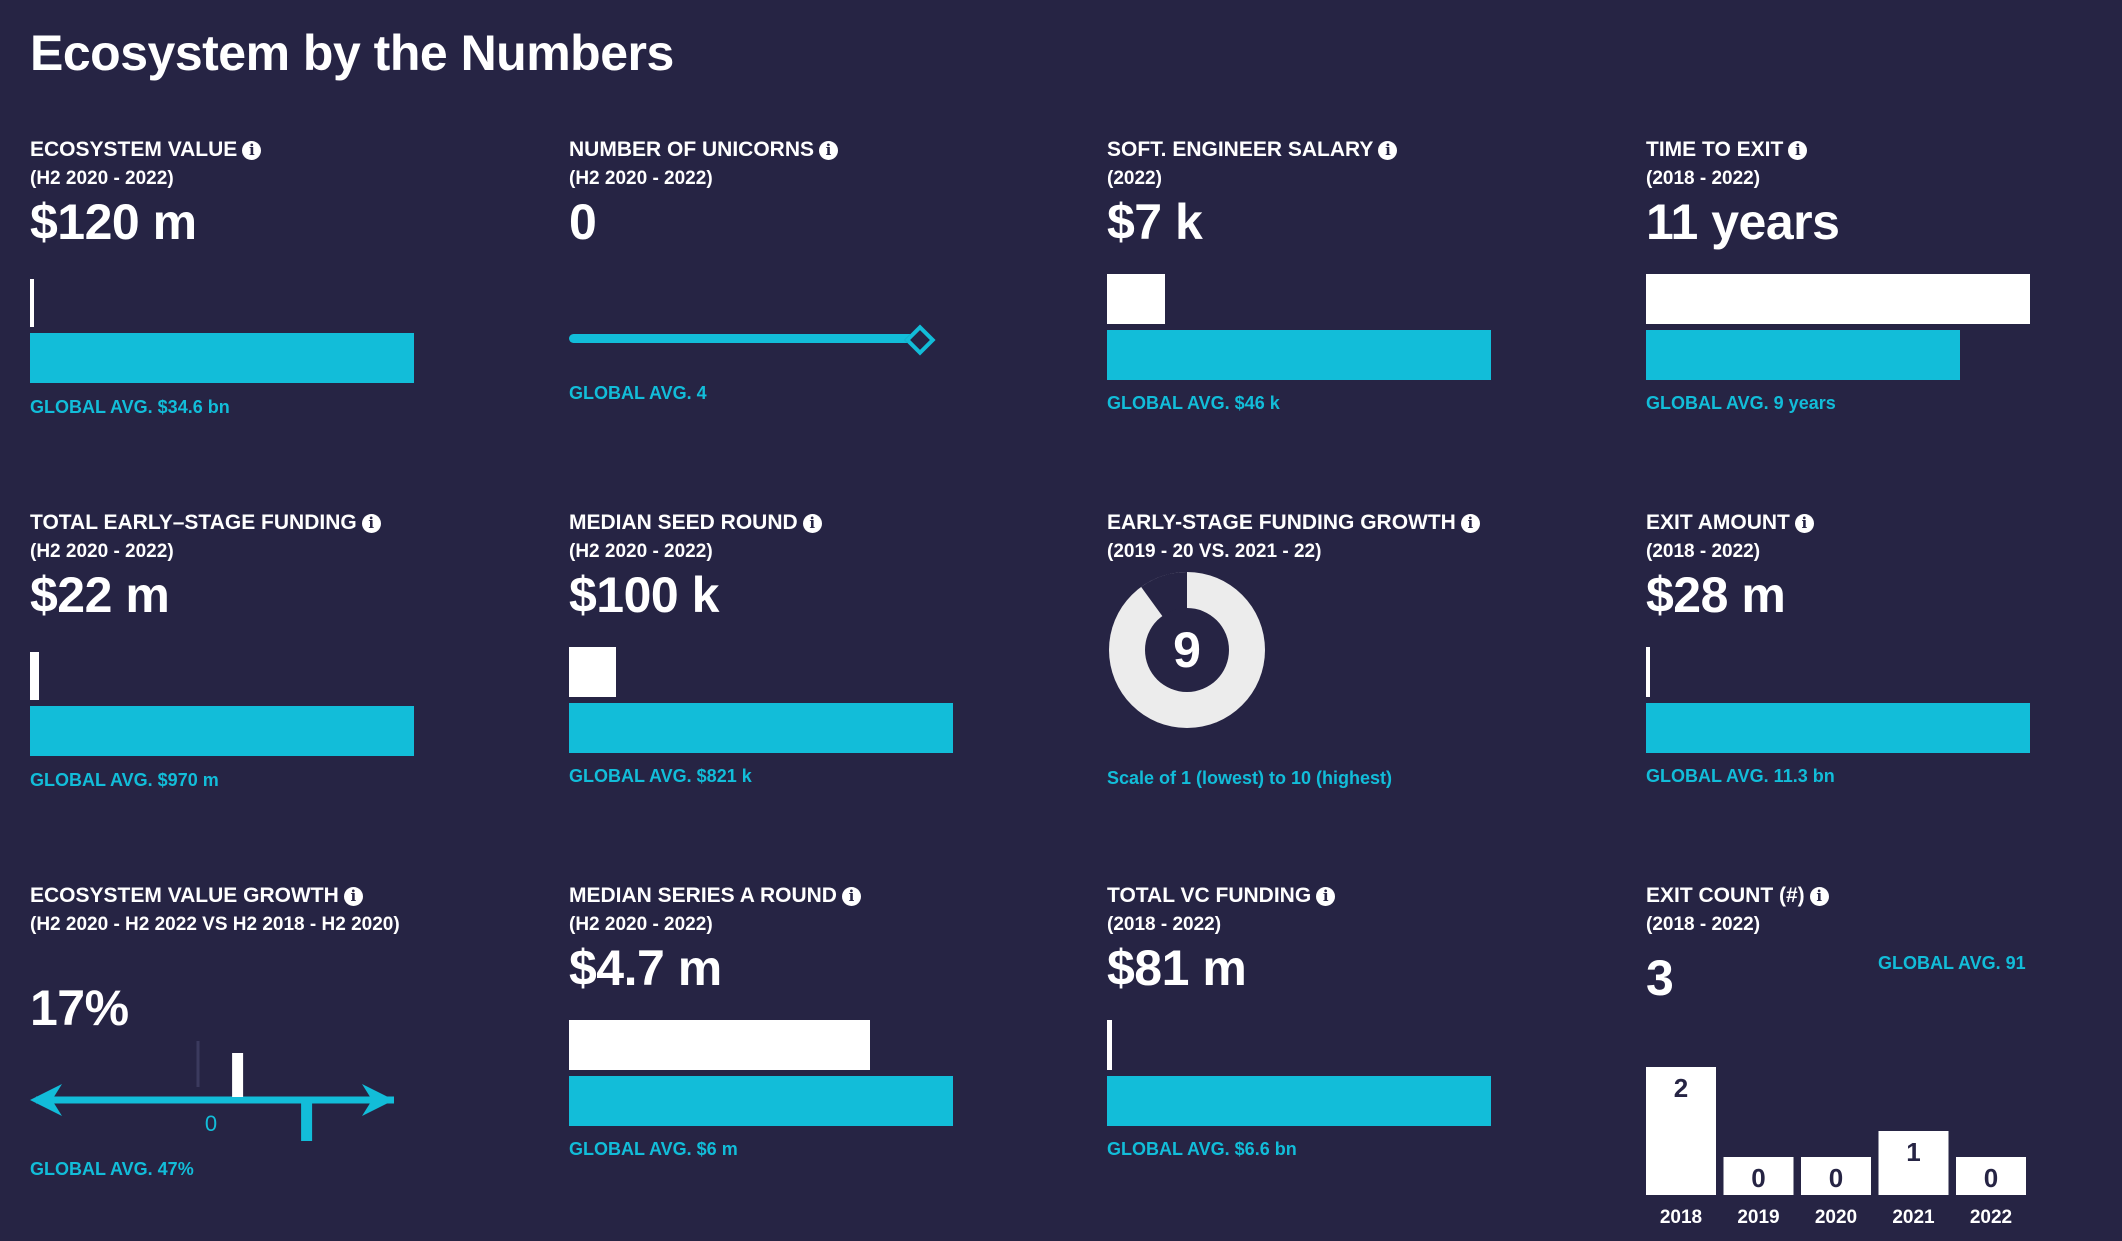 Image resolution: width=2122 pixels, height=1241 pixels. I want to click on card-title: TOTAL VC FUNDING, so click(1209, 895).